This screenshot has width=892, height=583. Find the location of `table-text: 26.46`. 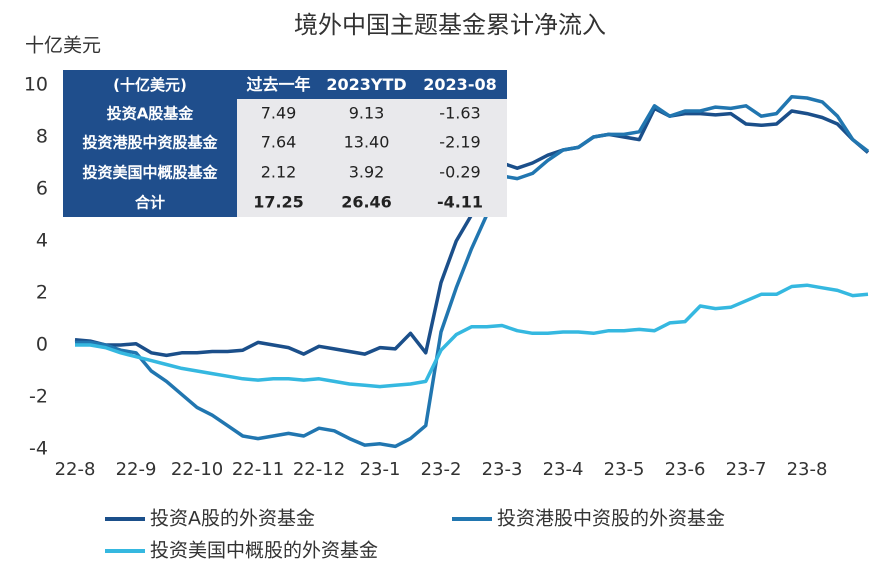

table-text: 26.46 is located at coordinates (366, 202).